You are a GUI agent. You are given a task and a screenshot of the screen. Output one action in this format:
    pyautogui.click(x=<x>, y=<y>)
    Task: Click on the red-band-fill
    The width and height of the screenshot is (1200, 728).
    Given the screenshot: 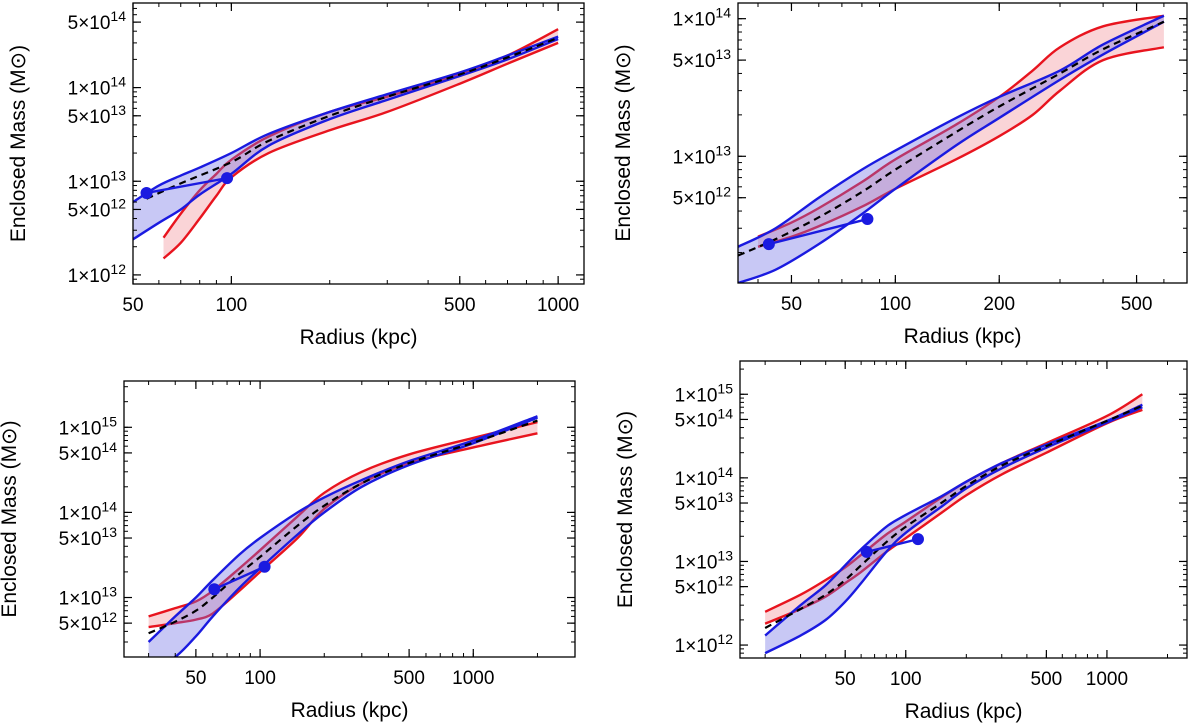 What is the action you would take?
    pyautogui.click(x=961, y=131)
    